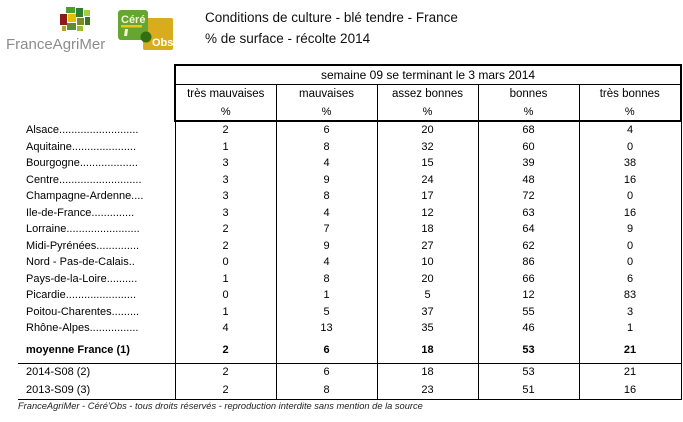  I want to click on cereobs-text-bottom: Obs, so click(162, 43).